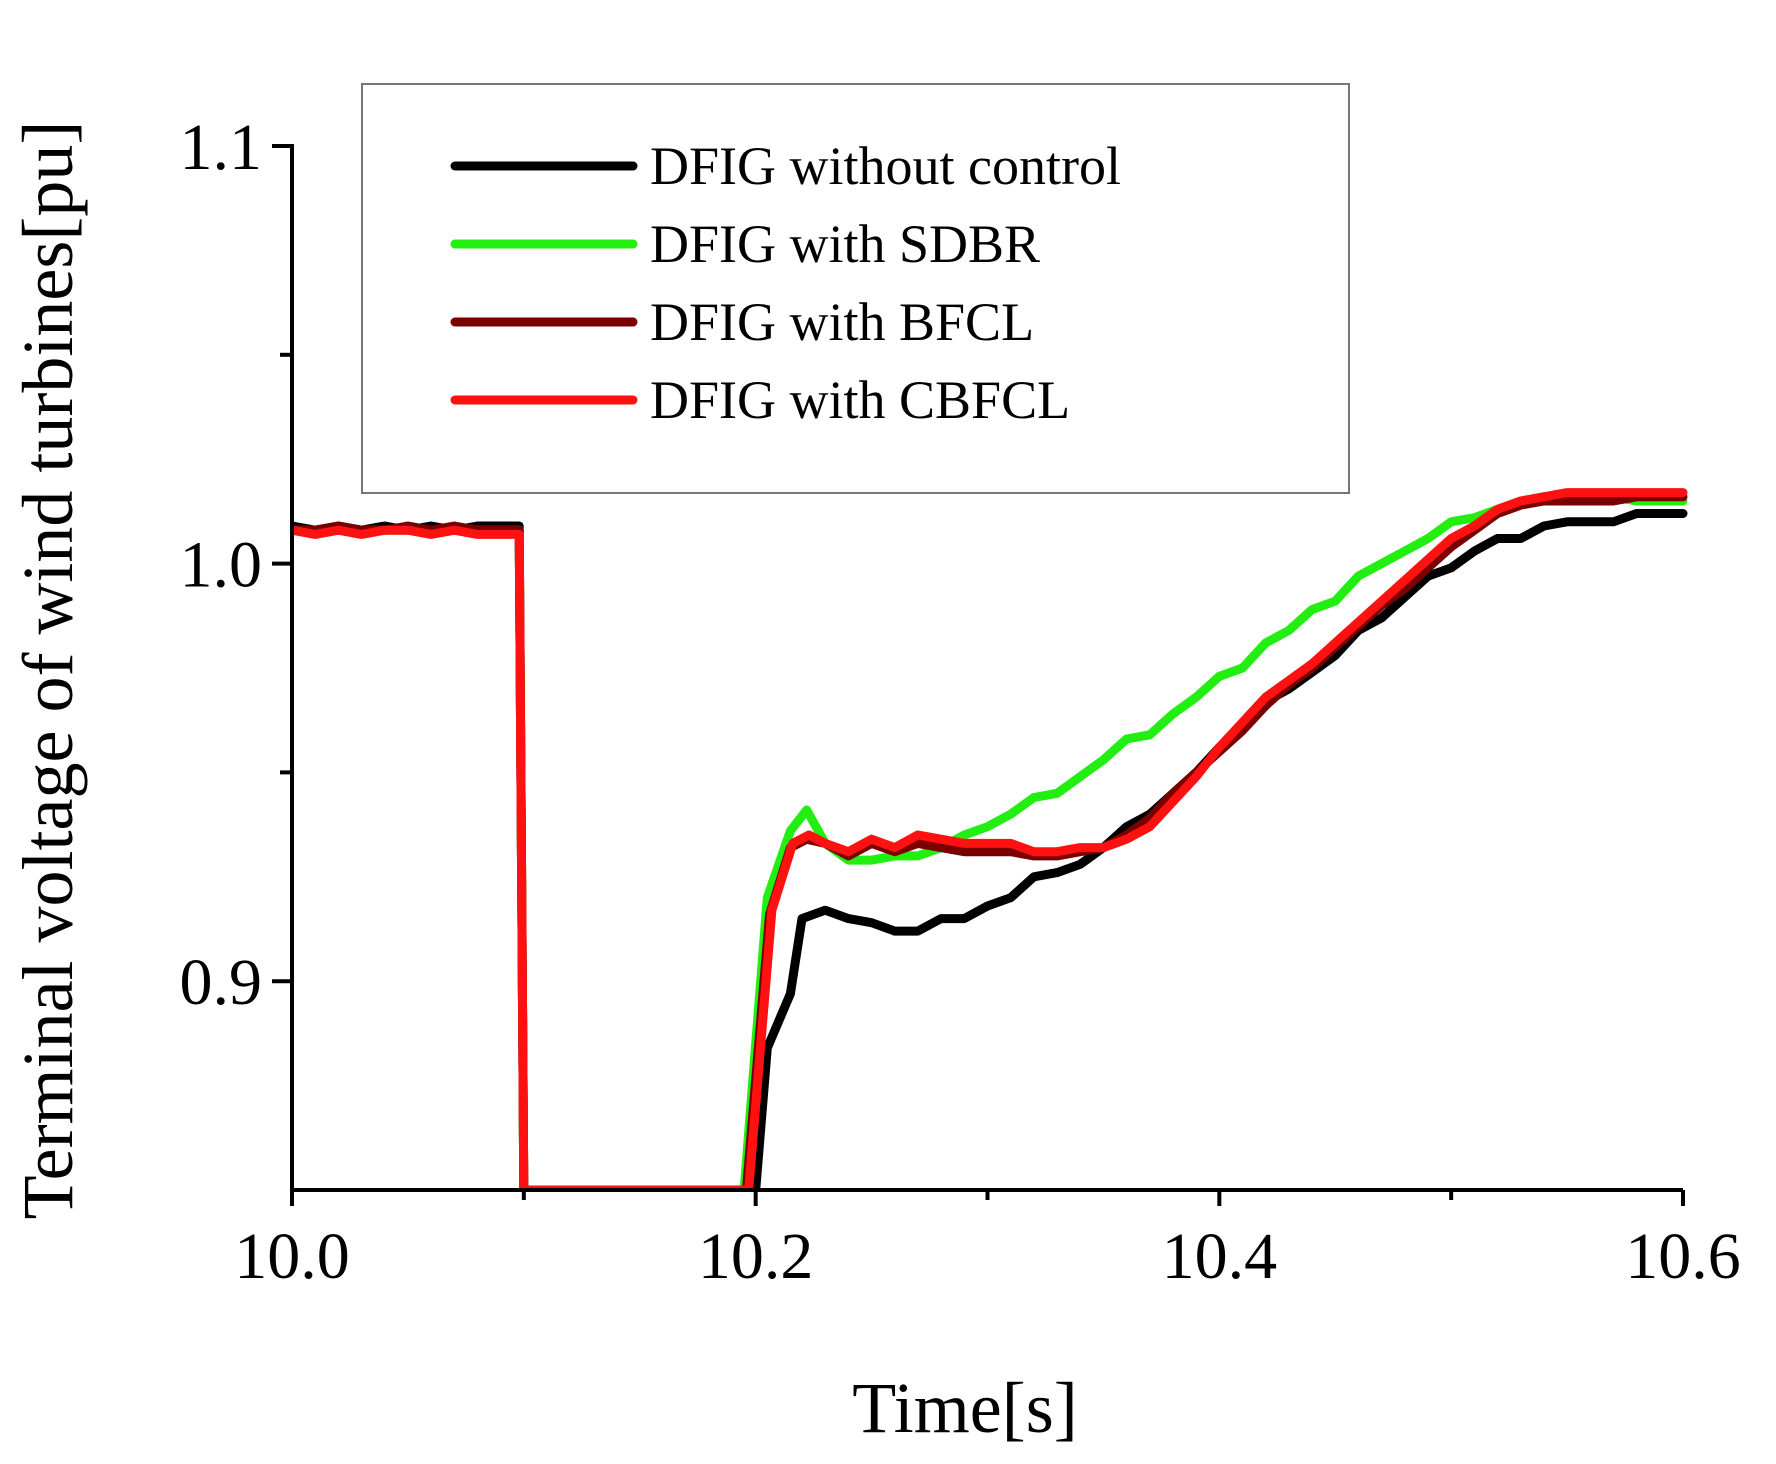 The height and width of the screenshot is (1464, 1776). Describe the element at coordinates (221, 565) in the screenshot. I see `y-tick-label: 1.0` at that location.